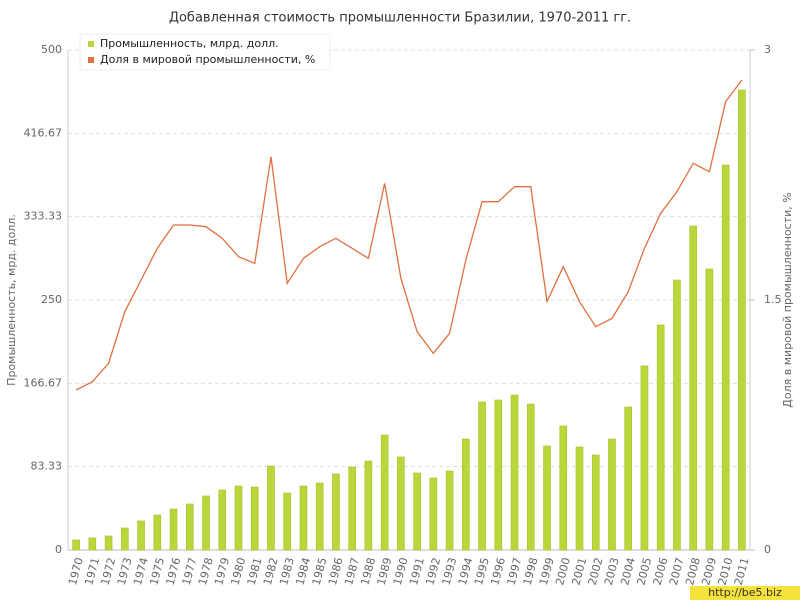  Describe the element at coordinates (58, 549) in the screenshot. I see `y-tick-label: 0` at that location.